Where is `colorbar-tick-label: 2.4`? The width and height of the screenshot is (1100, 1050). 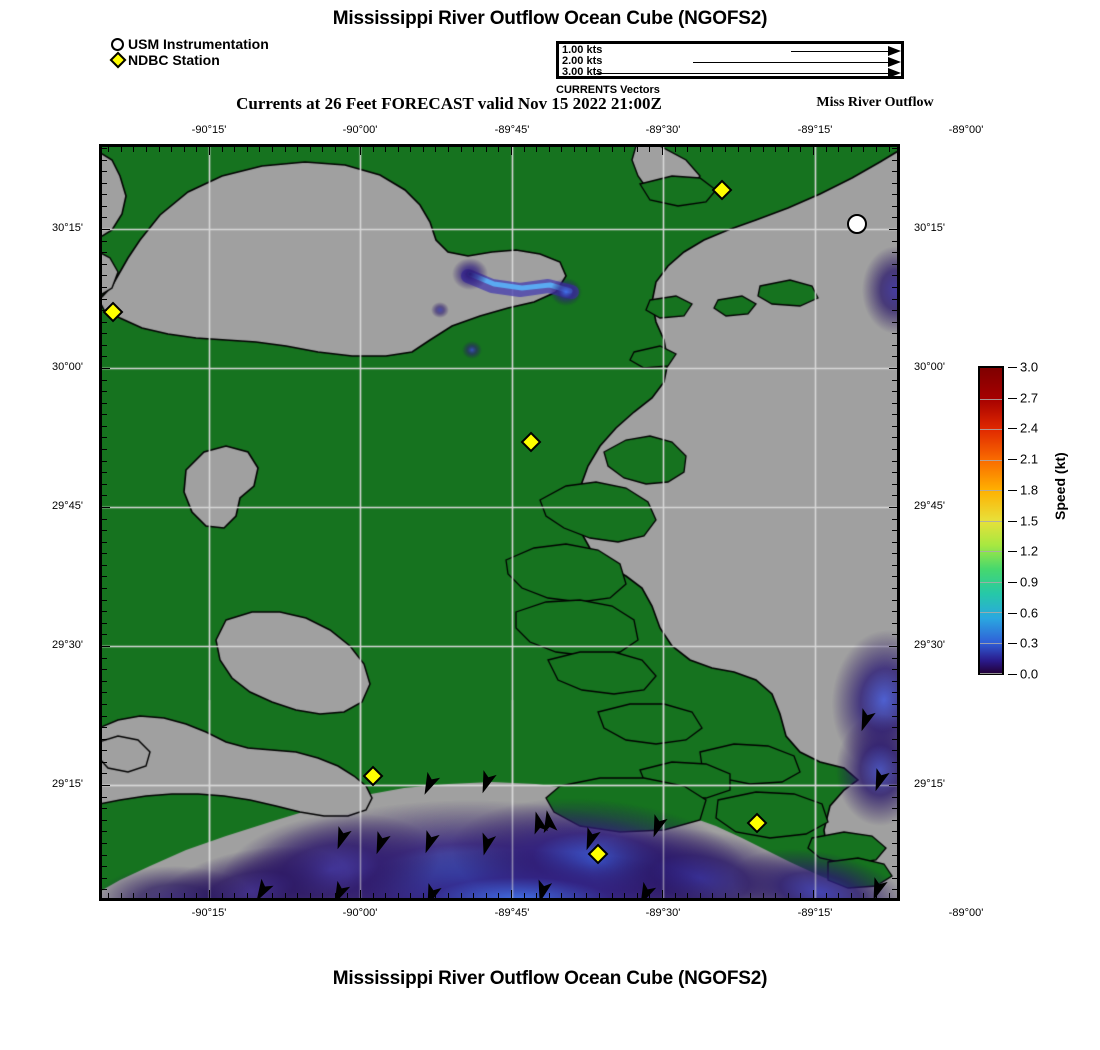 colorbar-tick-label: 2.4 is located at coordinates (1029, 428).